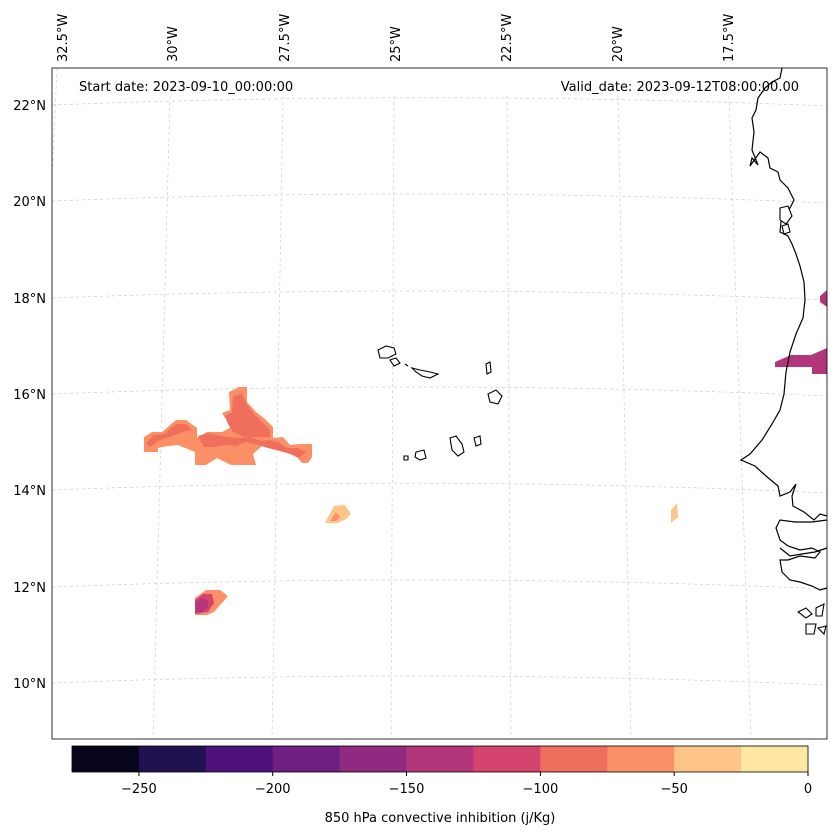 Image resolution: width=837 pixels, height=836 pixels. I want to click on coastlines, so click(783, 351).